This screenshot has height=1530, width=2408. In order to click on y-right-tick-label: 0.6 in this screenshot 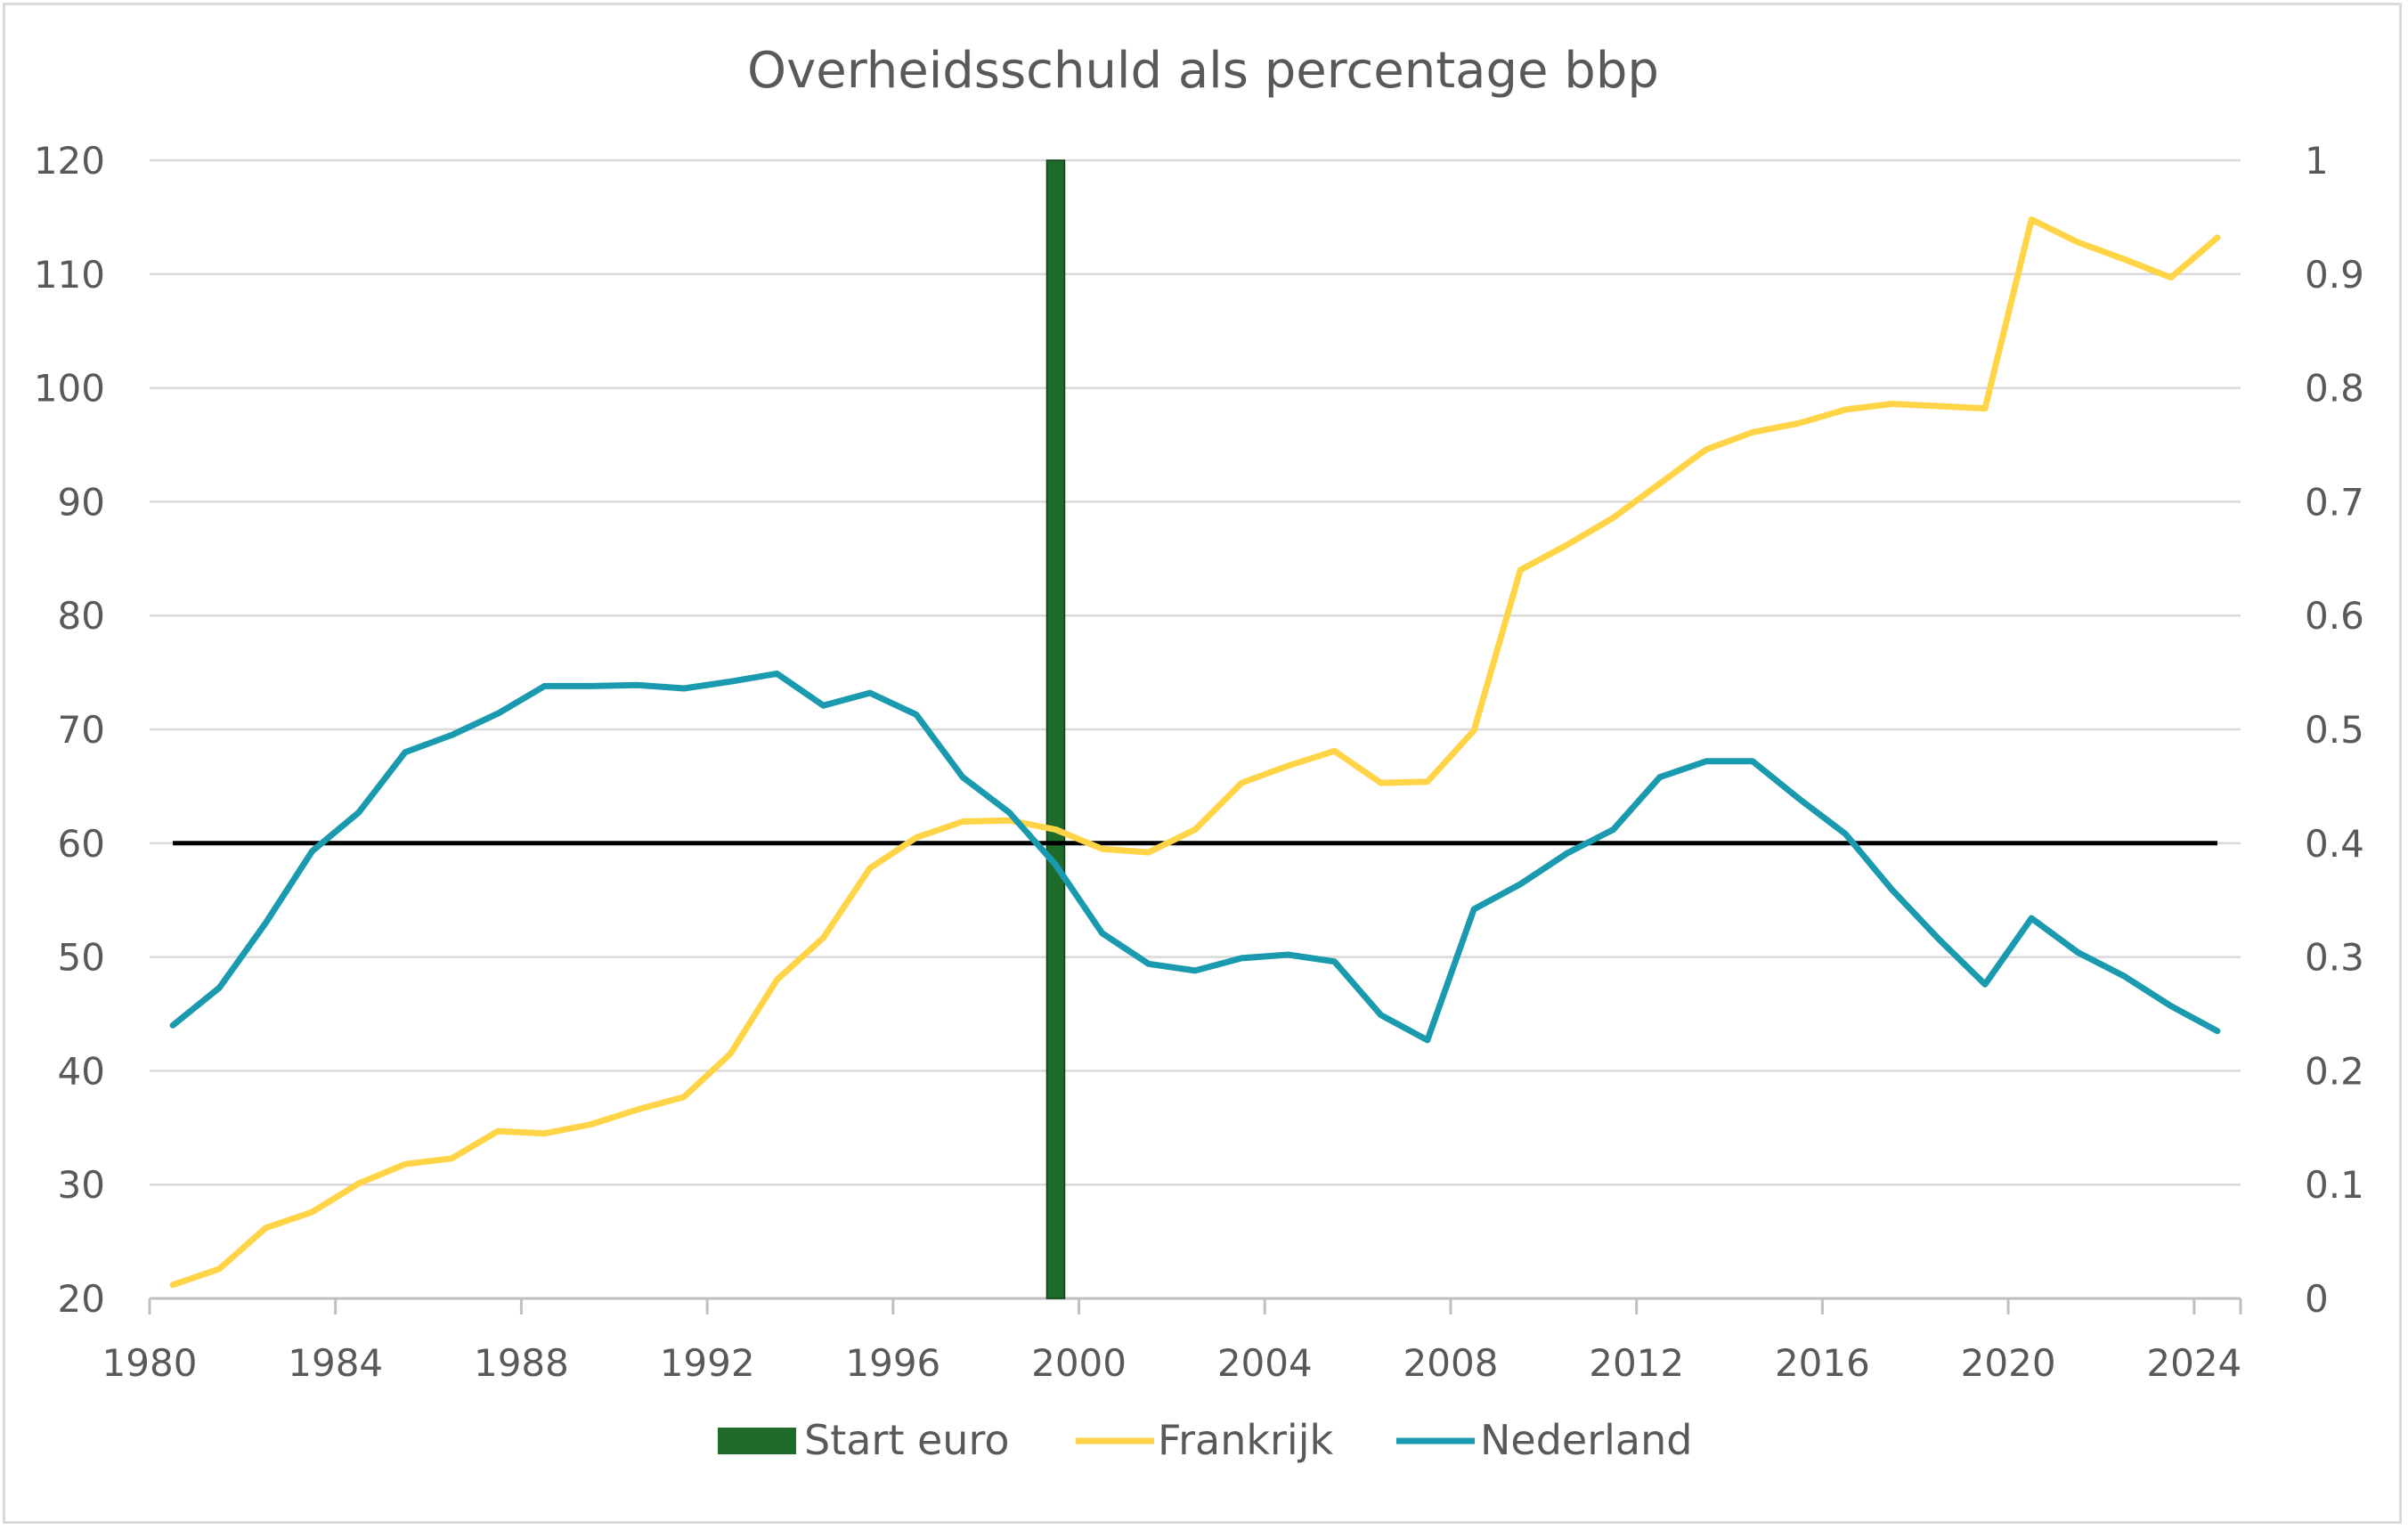, I will do `click(2334, 616)`.